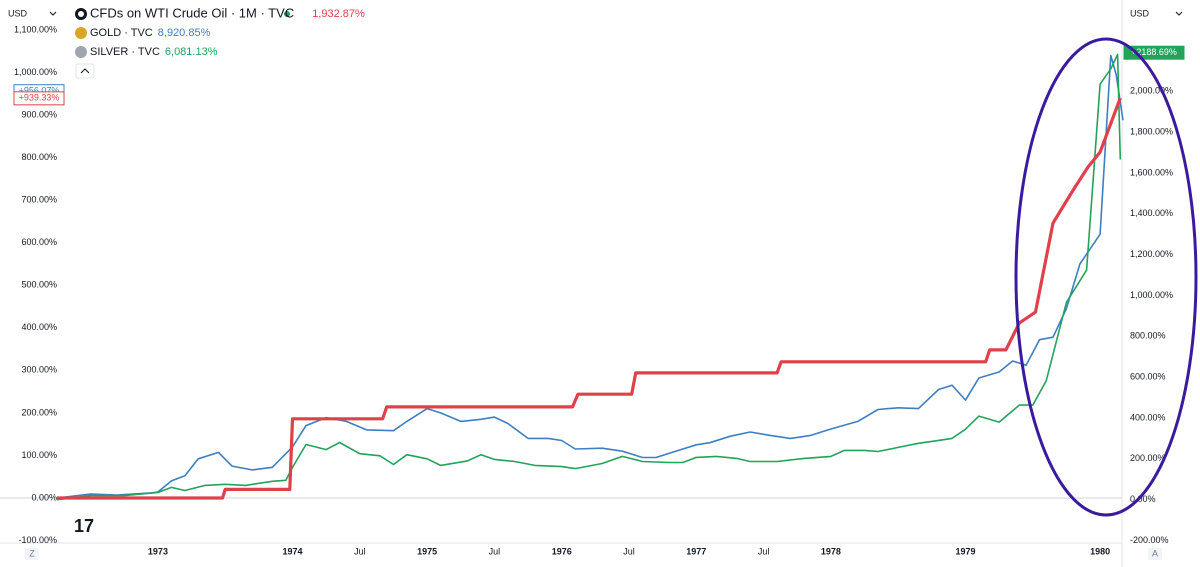 The height and width of the screenshot is (567, 1200). Describe the element at coordinates (39, 157) in the screenshot. I see `y-tick-label: 800.00%` at that location.